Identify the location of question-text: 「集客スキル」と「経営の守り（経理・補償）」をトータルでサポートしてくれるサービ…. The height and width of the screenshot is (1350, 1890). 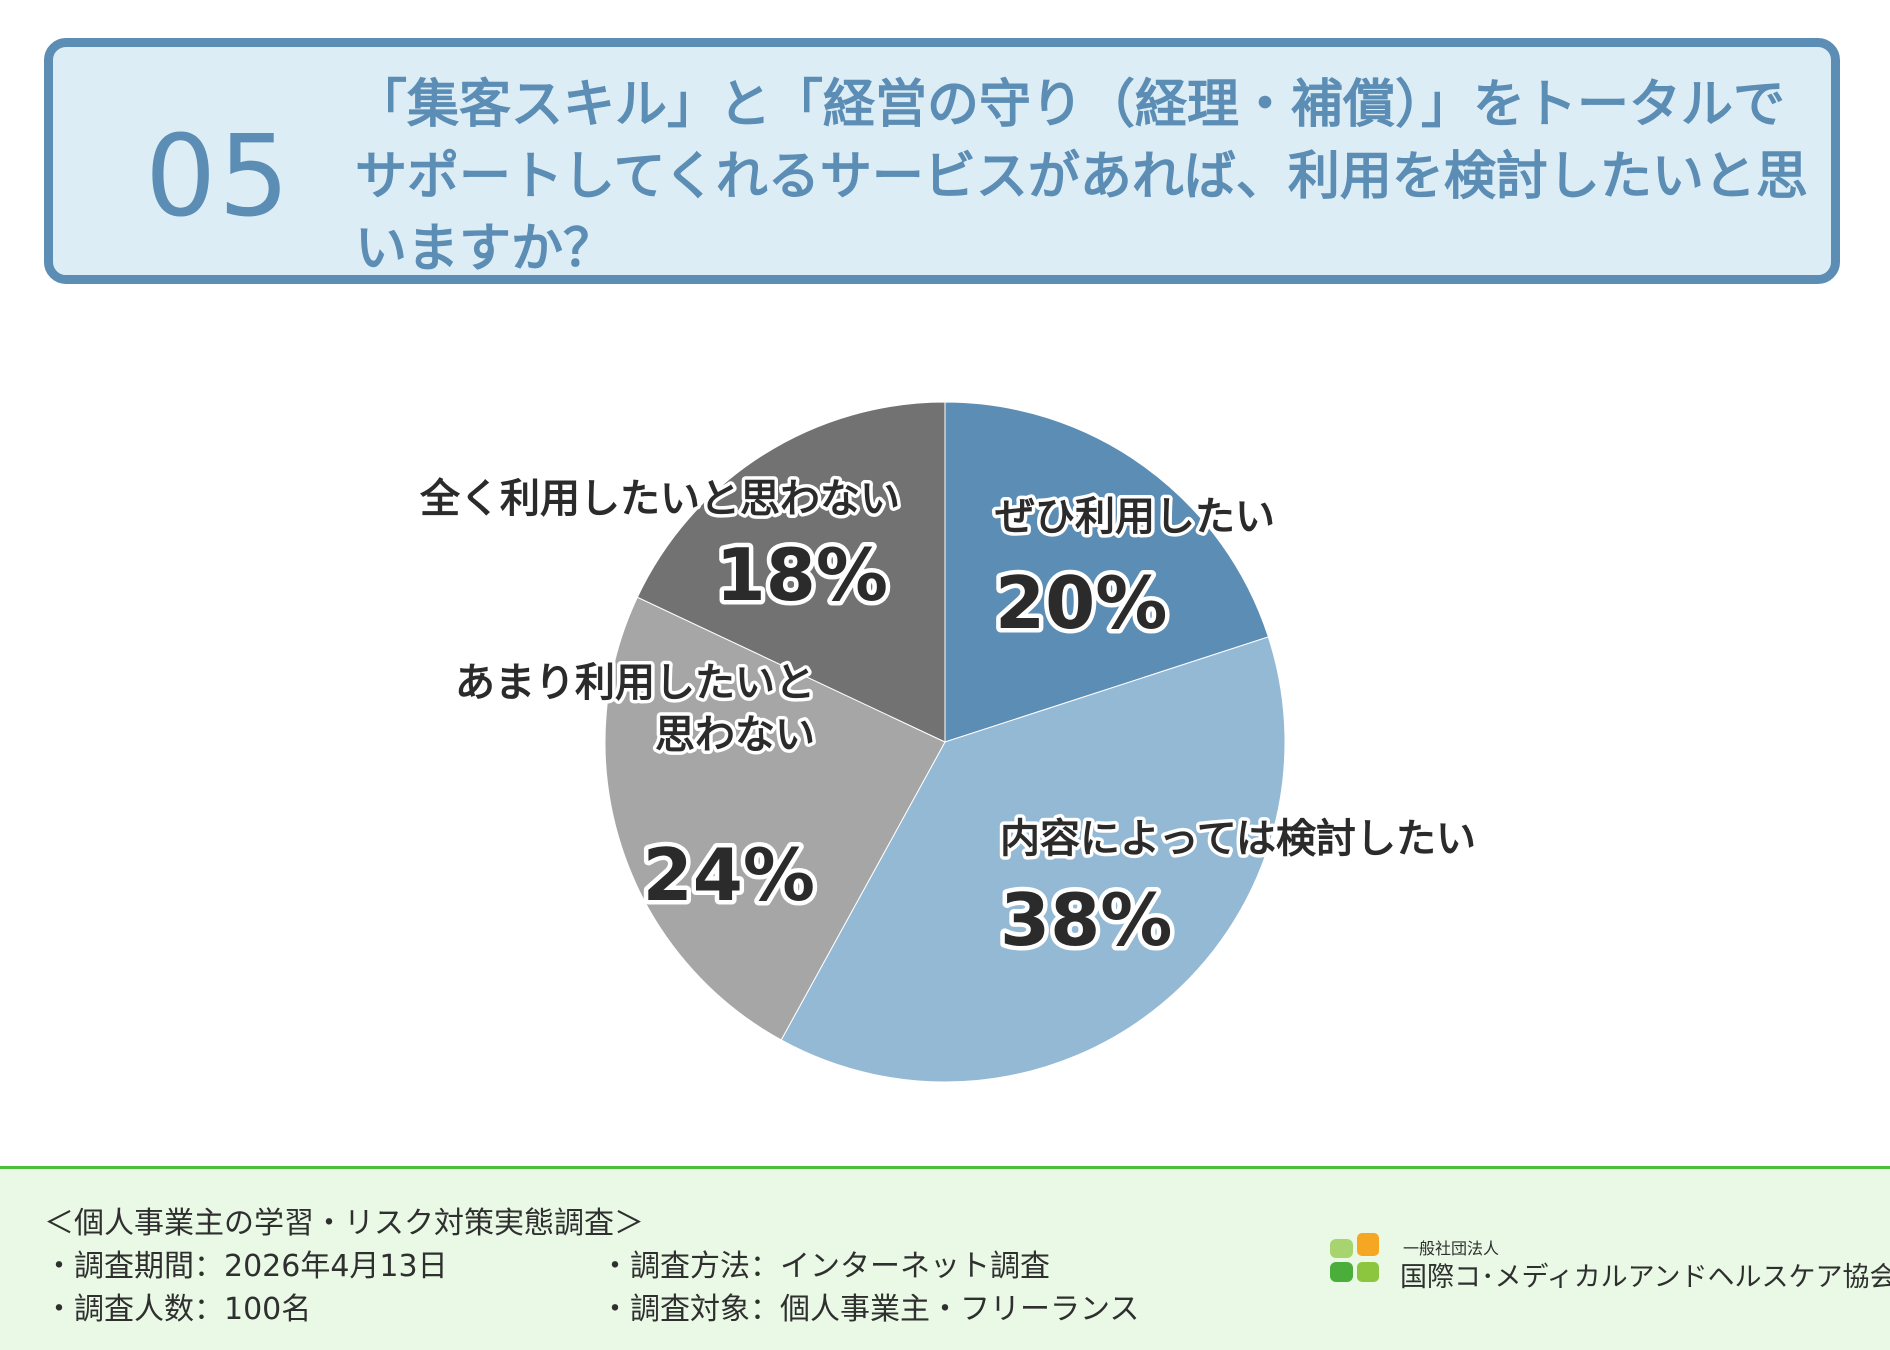
(1081, 177).